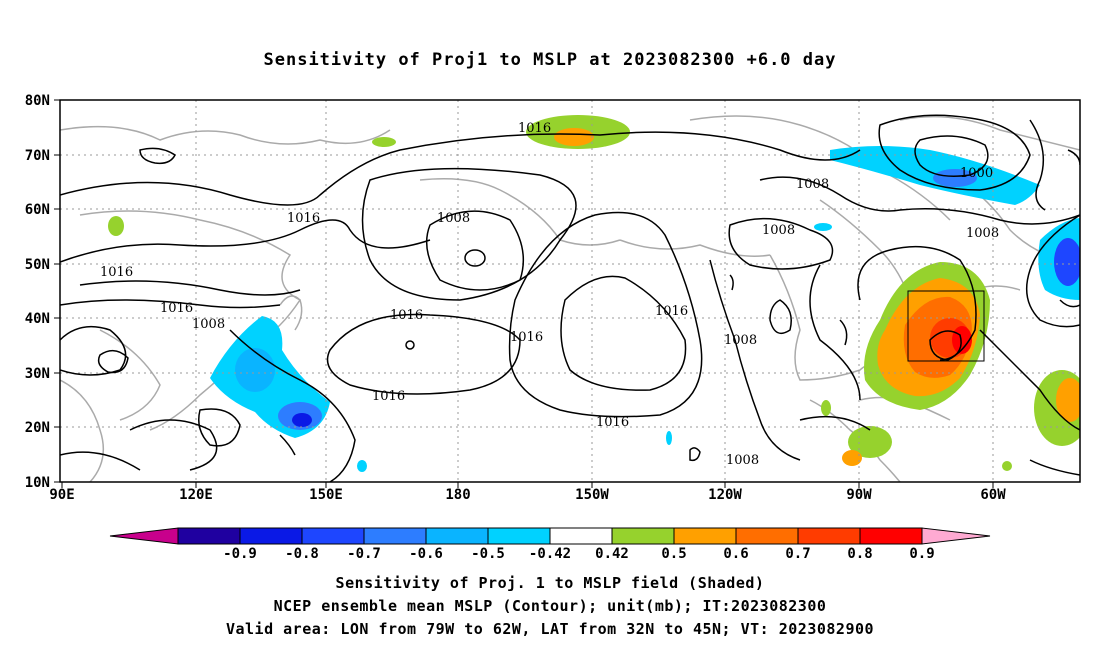  I want to click on lat-label: 80N, so click(37, 101).